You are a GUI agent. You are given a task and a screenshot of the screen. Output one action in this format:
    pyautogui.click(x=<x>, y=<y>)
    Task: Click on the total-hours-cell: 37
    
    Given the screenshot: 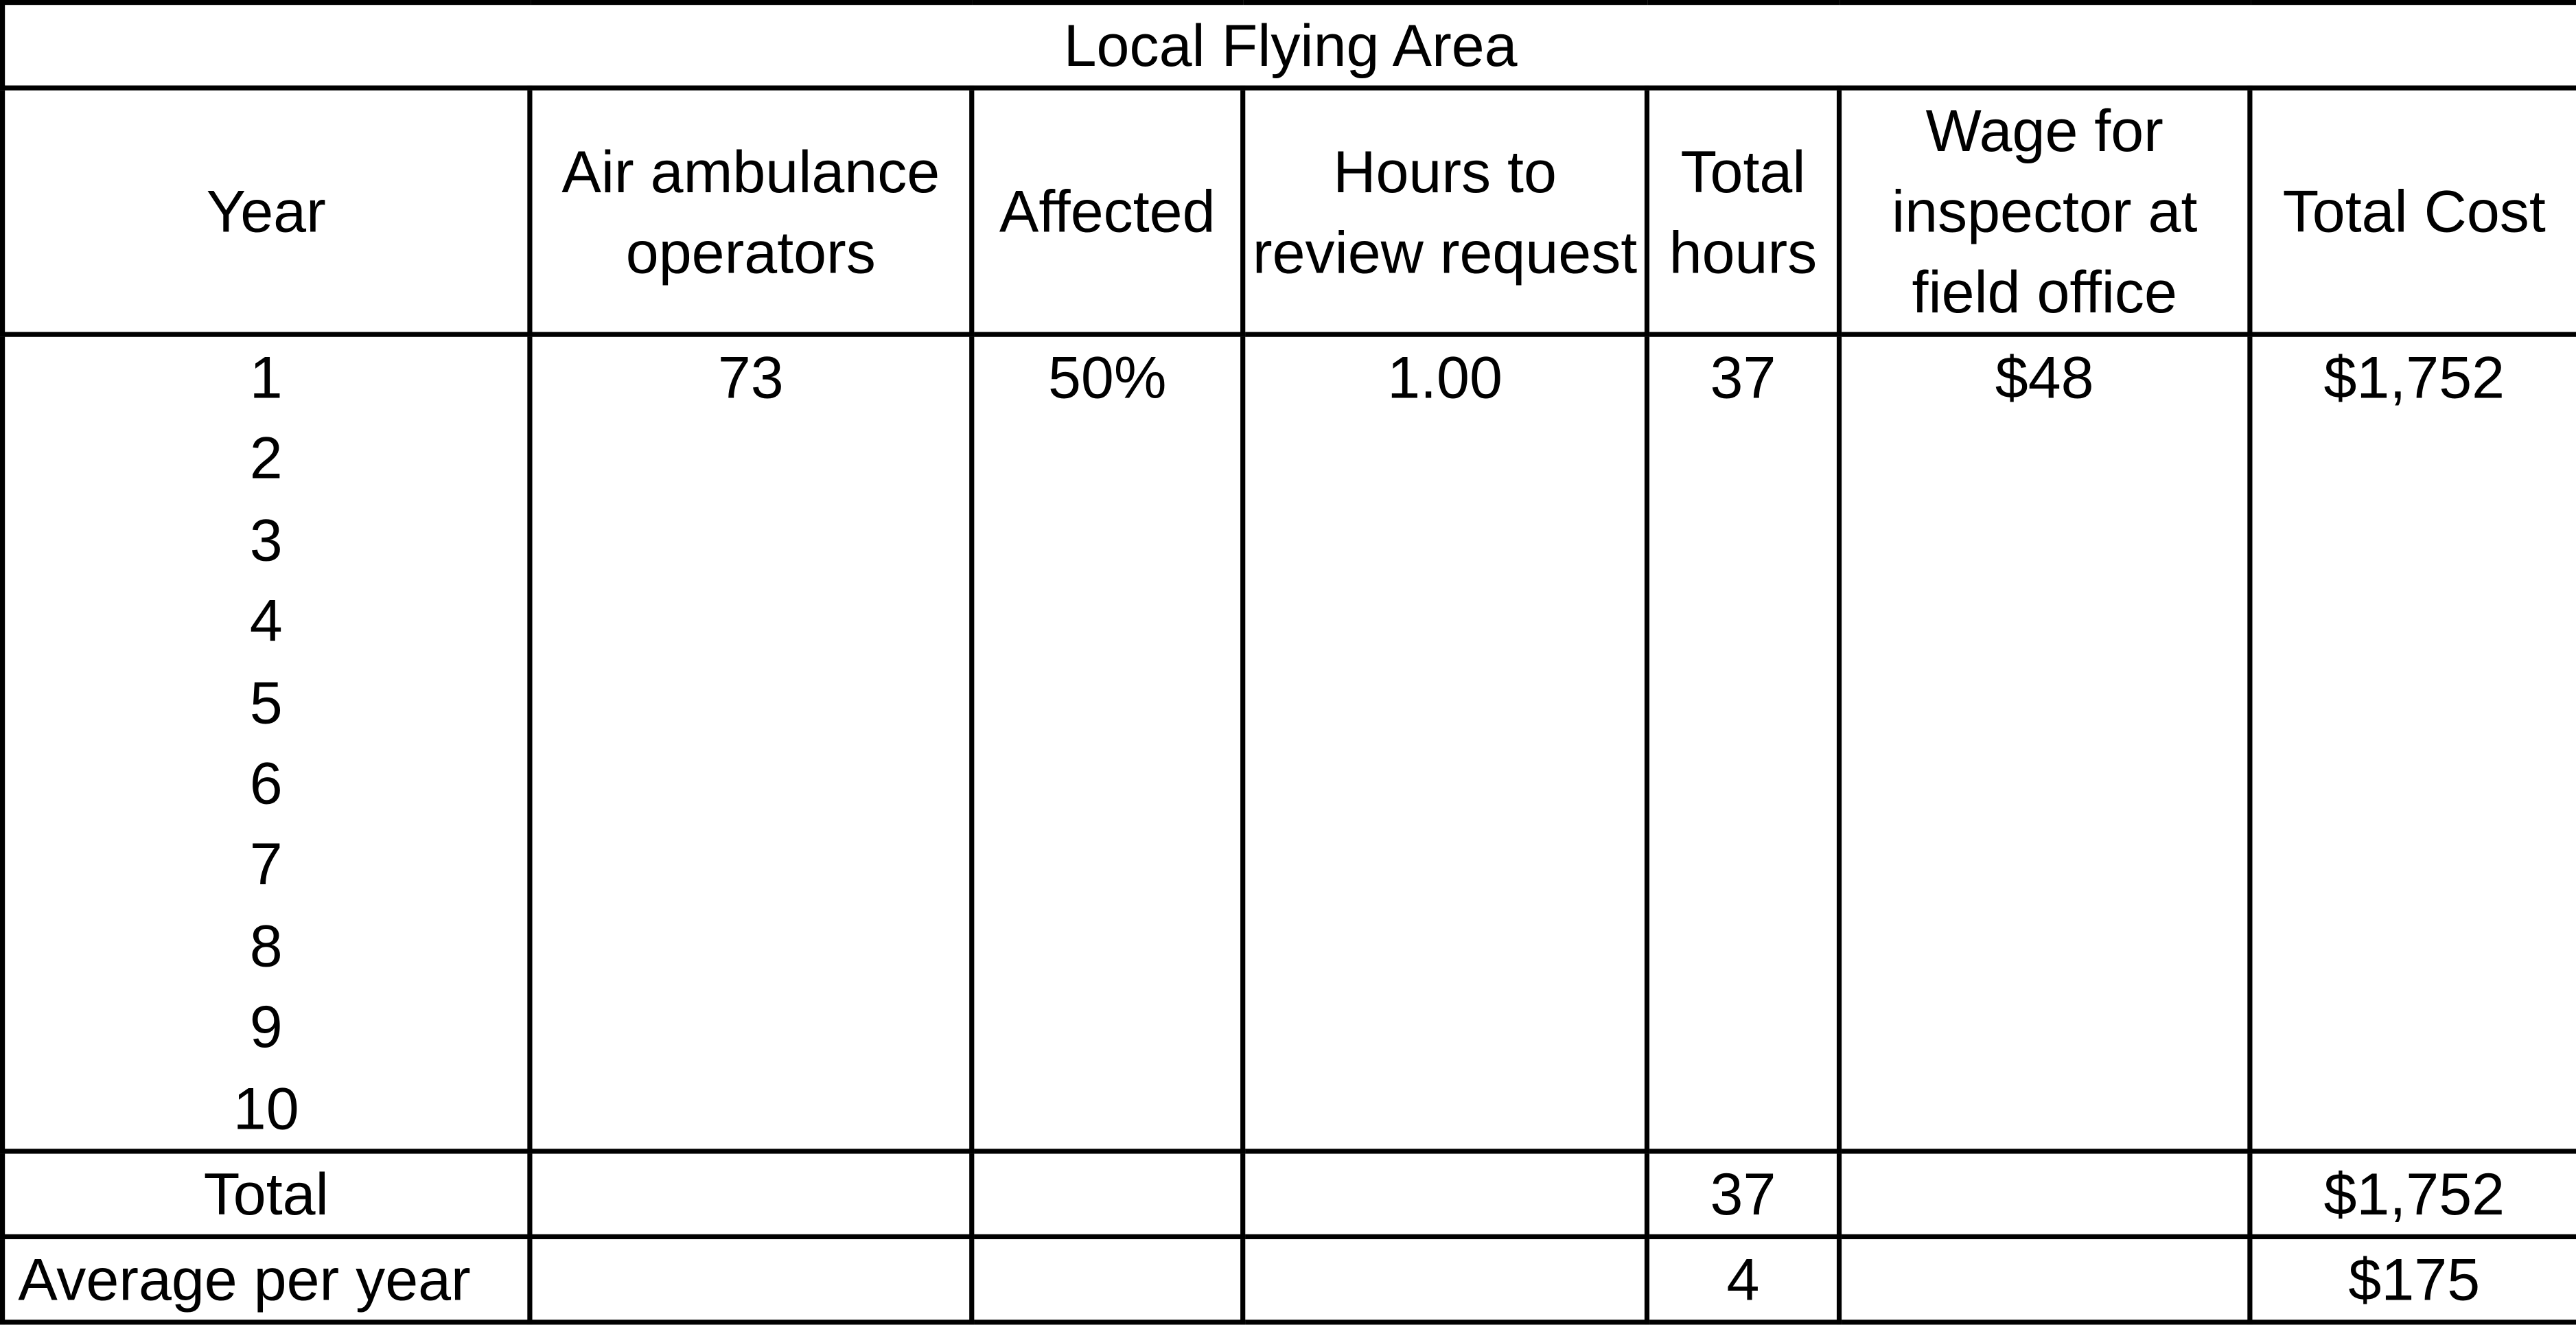 What is the action you would take?
    pyautogui.click(x=1743, y=743)
    